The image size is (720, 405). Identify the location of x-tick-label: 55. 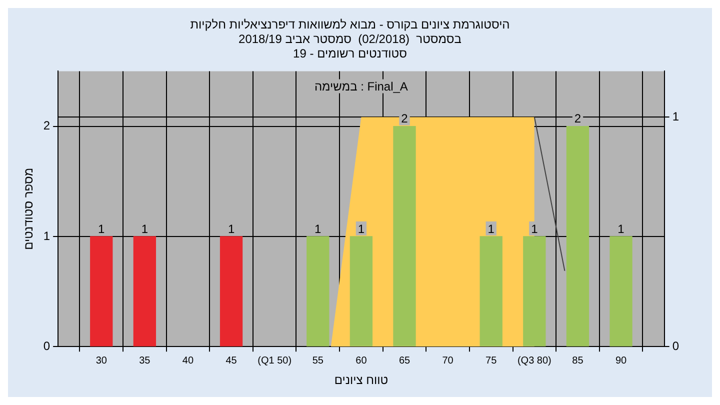
(318, 360).